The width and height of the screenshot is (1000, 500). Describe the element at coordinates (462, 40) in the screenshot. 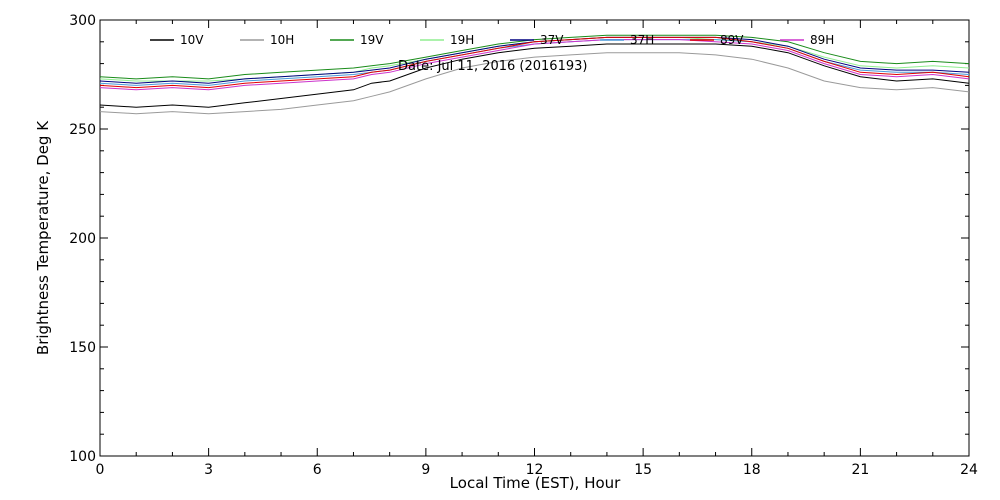

I see `legend-label: 19H` at that location.